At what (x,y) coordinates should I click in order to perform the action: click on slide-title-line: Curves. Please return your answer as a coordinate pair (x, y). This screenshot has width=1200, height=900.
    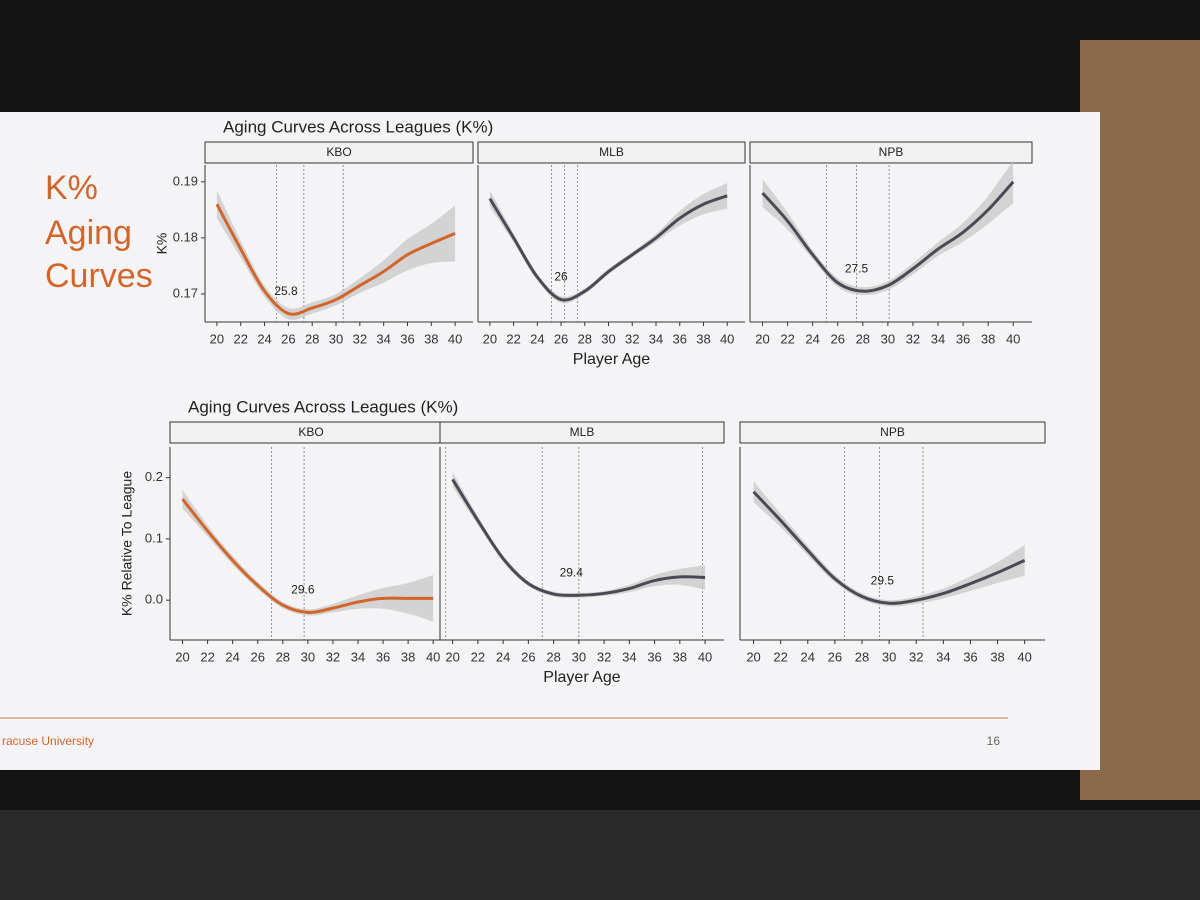
    Looking at the image, I should click on (99, 276).